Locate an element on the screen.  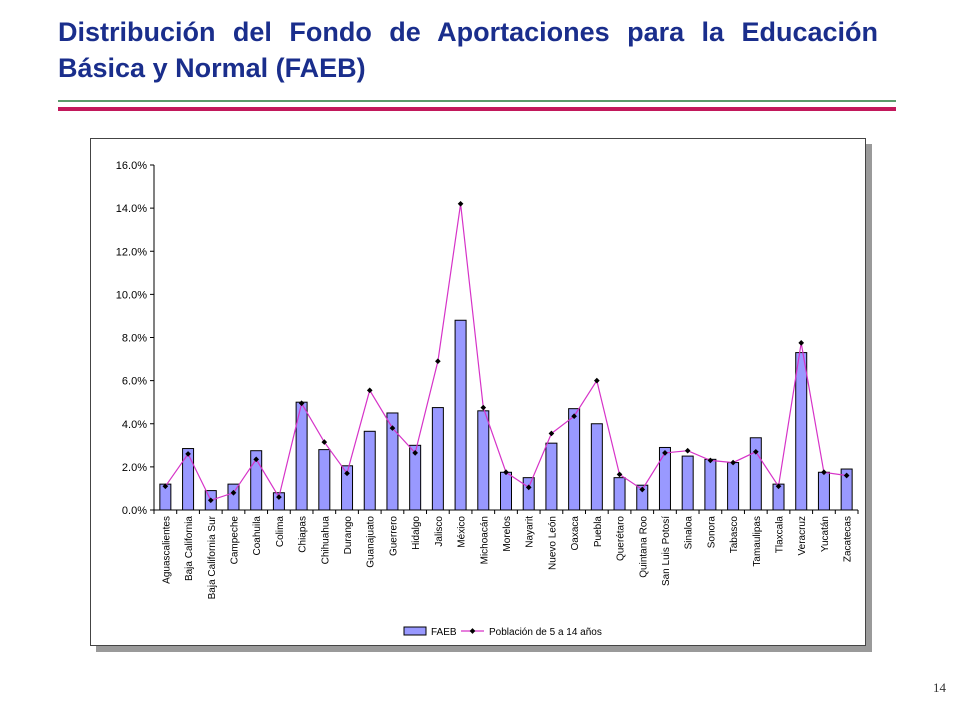
y-tick-label: 6.0% is located at coordinates (134, 382).